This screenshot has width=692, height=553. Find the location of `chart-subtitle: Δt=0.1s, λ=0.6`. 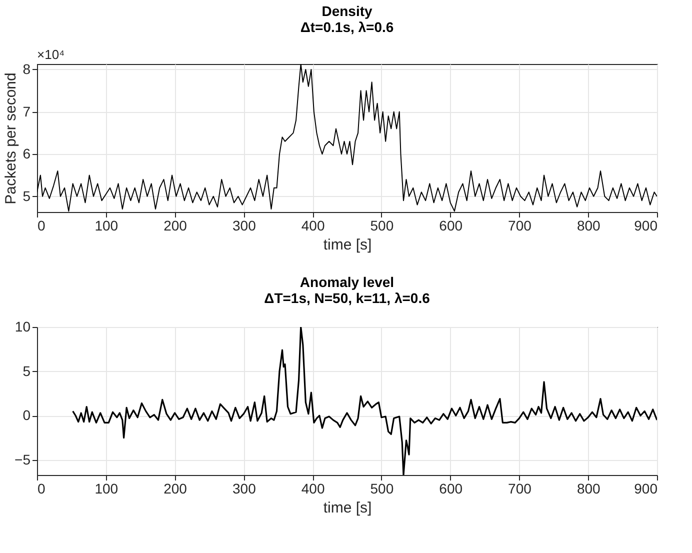

chart-subtitle: Δt=0.1s, λ=0.6 is located at coordinates (347, 27).